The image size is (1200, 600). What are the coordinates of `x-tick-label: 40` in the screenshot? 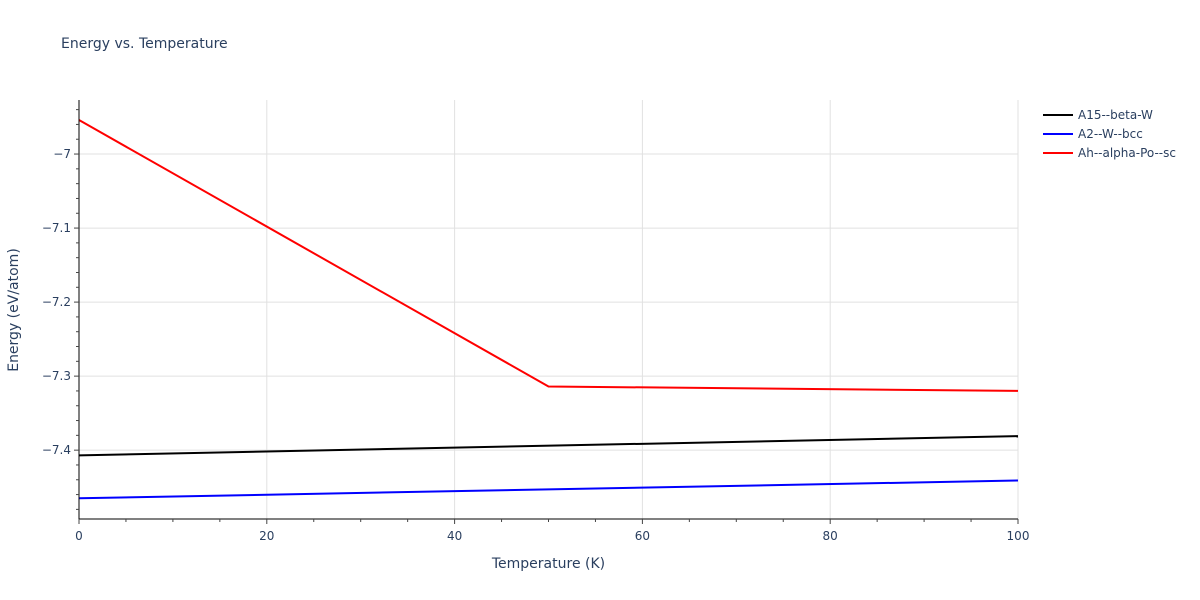 It's located at (454, 536).